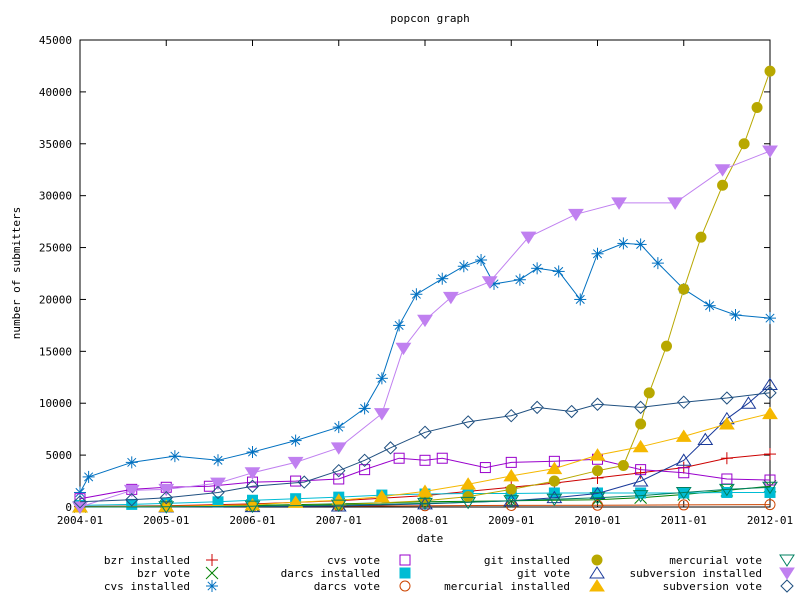  I want to click on legend-label: darcs installed, so click(330, 573).